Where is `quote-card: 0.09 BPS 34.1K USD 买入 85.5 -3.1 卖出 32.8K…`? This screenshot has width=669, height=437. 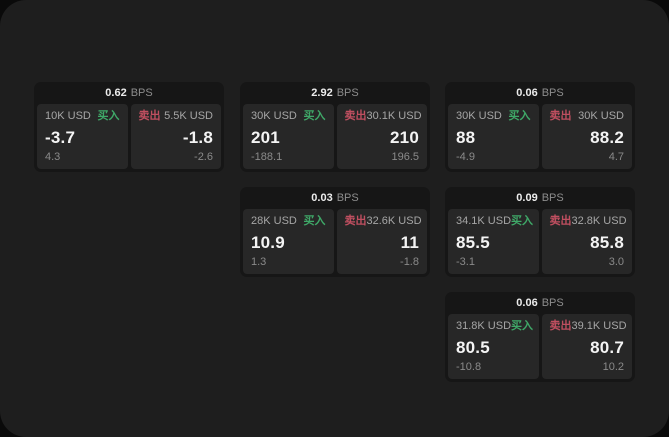
quote-card: 0.09 BPS 34.1K USD 买入 85.5 -3.1 卖出 32.8K… is located at coordinates (540, 232).